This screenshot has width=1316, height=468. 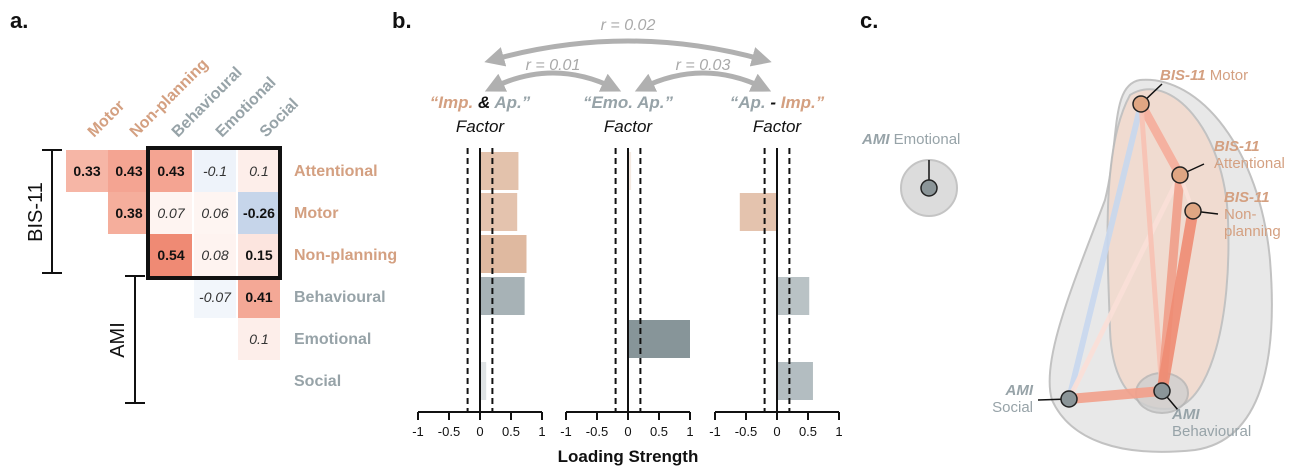 What do you see at coordinates (1069, 399) in the screenshot?
I see `node-social` at bounding box center [1069, 399].